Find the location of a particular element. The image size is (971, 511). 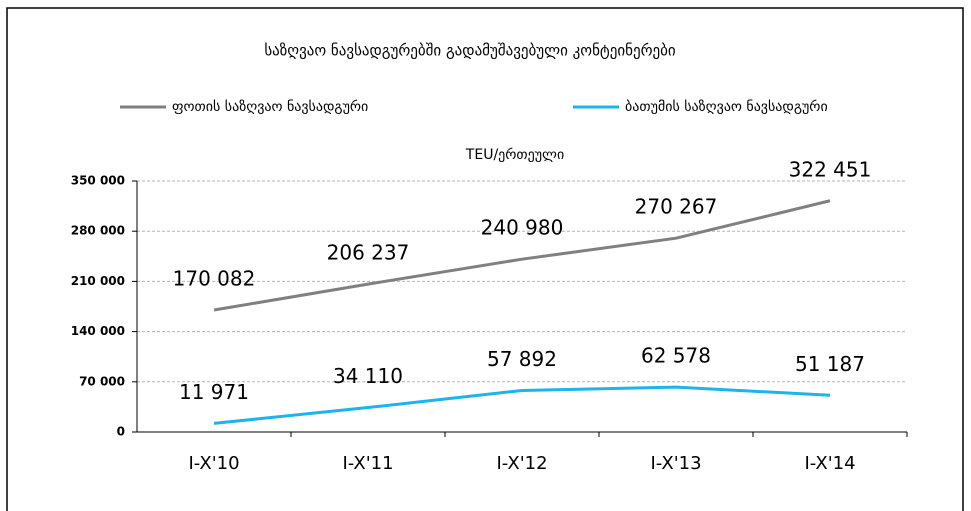

y-tick-label: 140 000 is located at coordinates (98, 331).